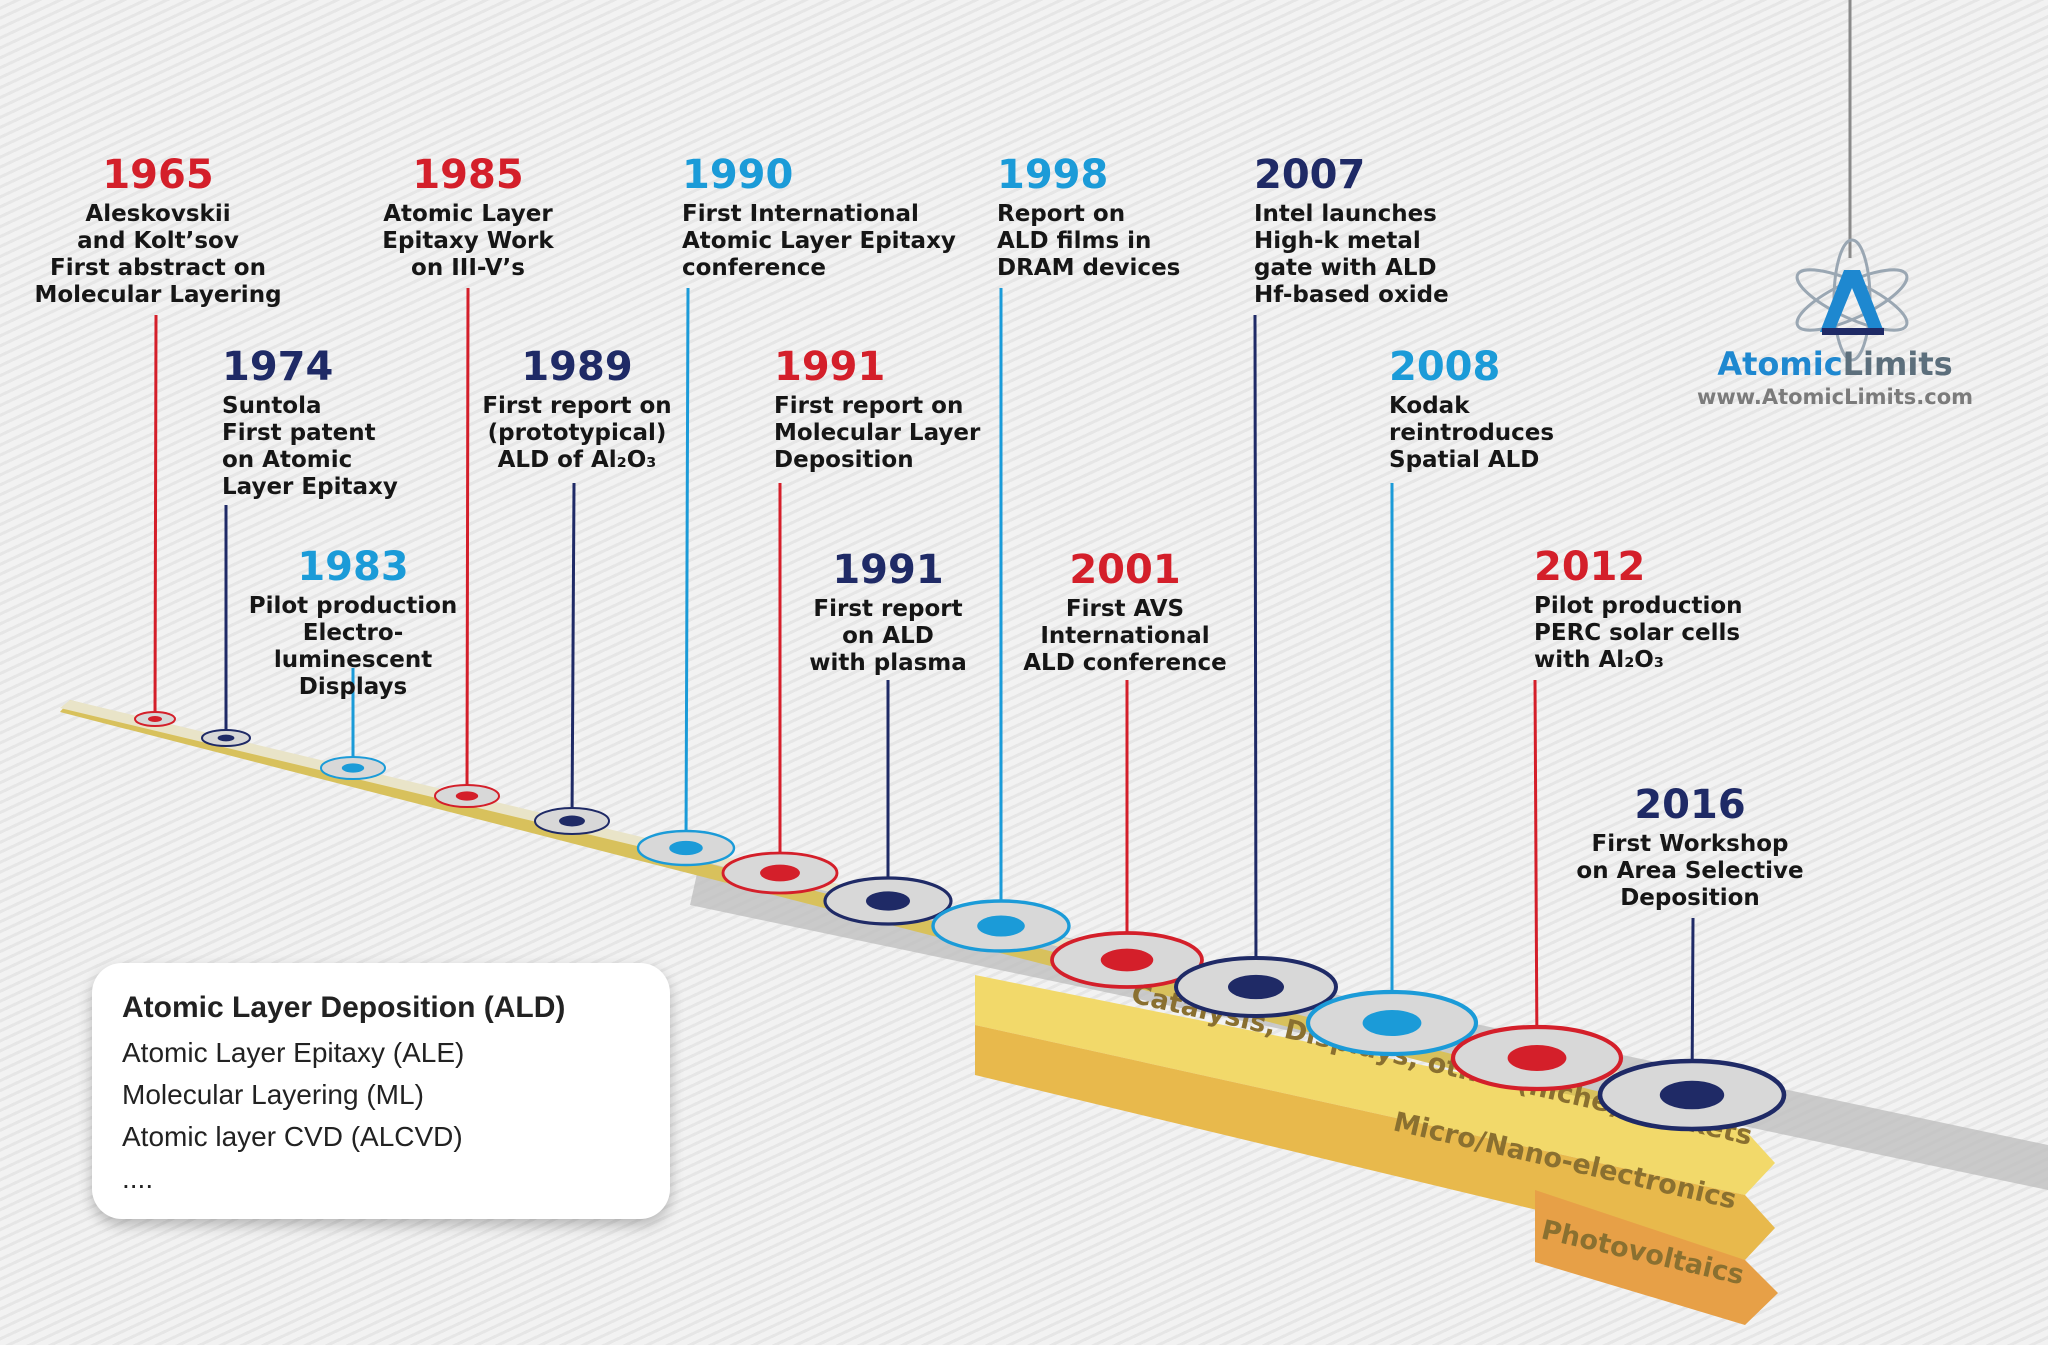 The image size is (2048, 1345). What do you see at coordinates (687, 568) in the screenshot?
I see `timeline-stem-1990` at bounding box center [687, 568].